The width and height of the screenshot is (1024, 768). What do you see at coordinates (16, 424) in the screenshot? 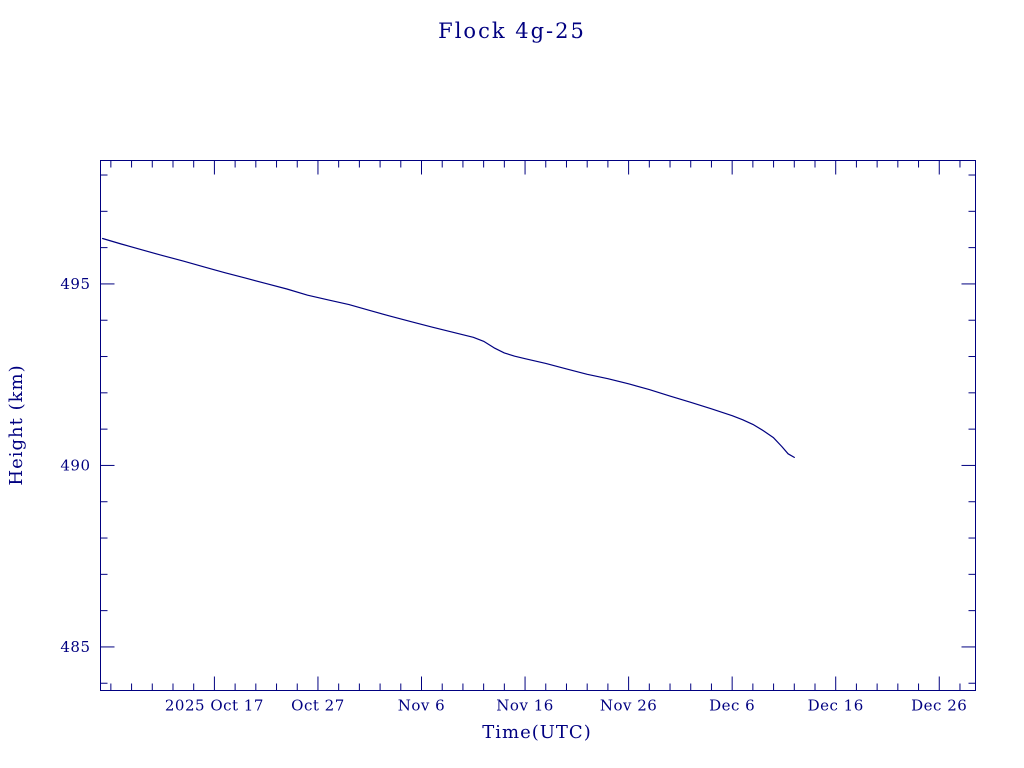
I see `y-axis-label: Height (km)` at bounding box center [16, 424].